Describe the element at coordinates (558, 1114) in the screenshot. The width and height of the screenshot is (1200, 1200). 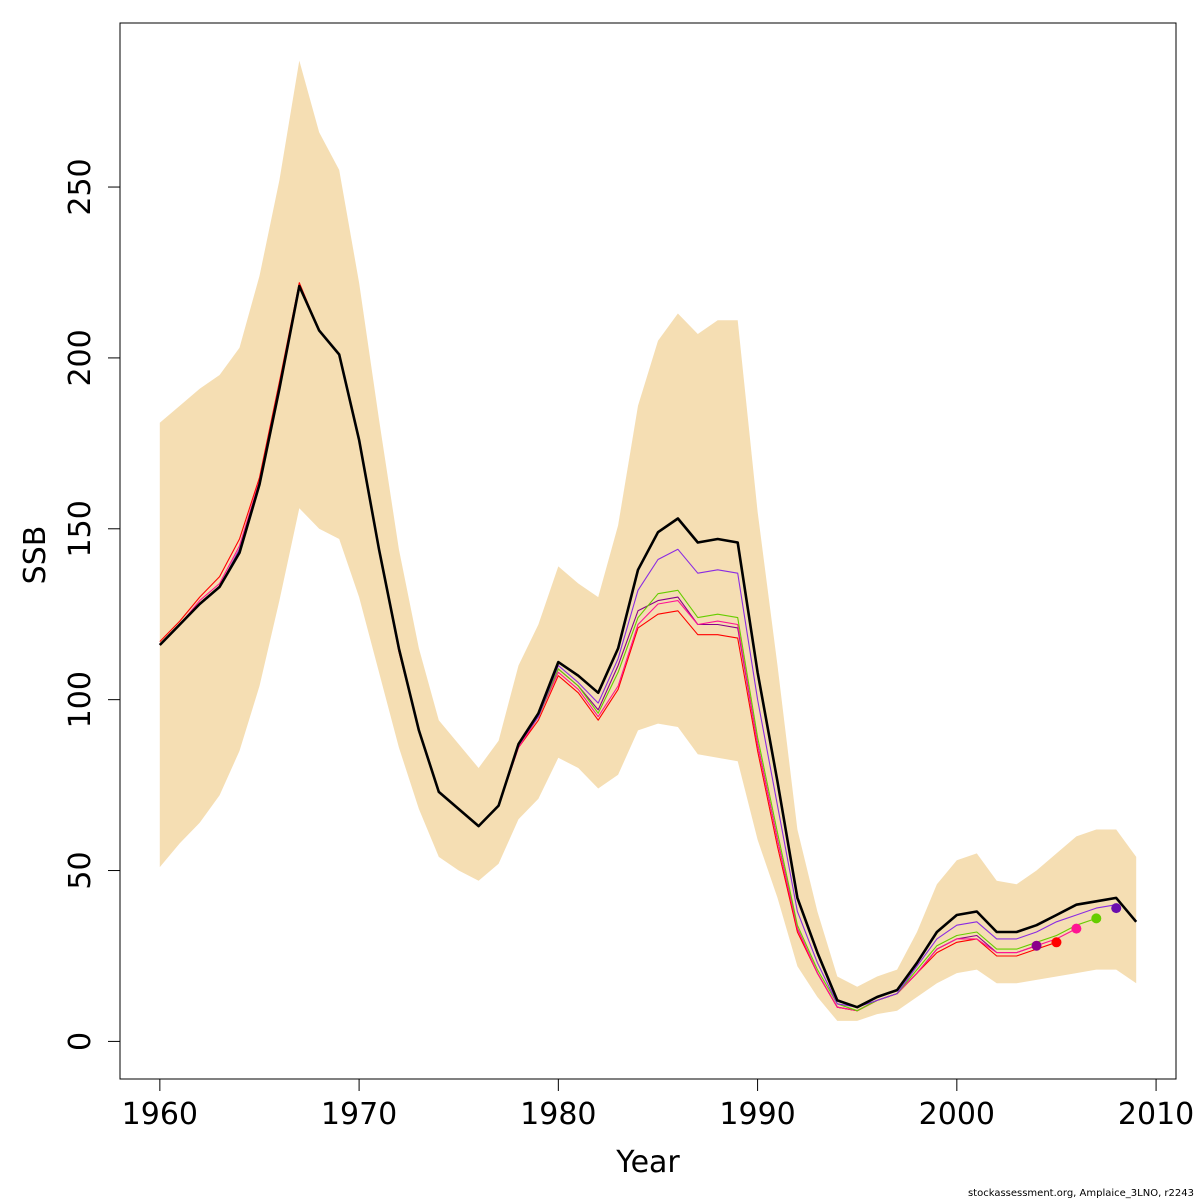
I see `x-tick-label: 1980` at that location.